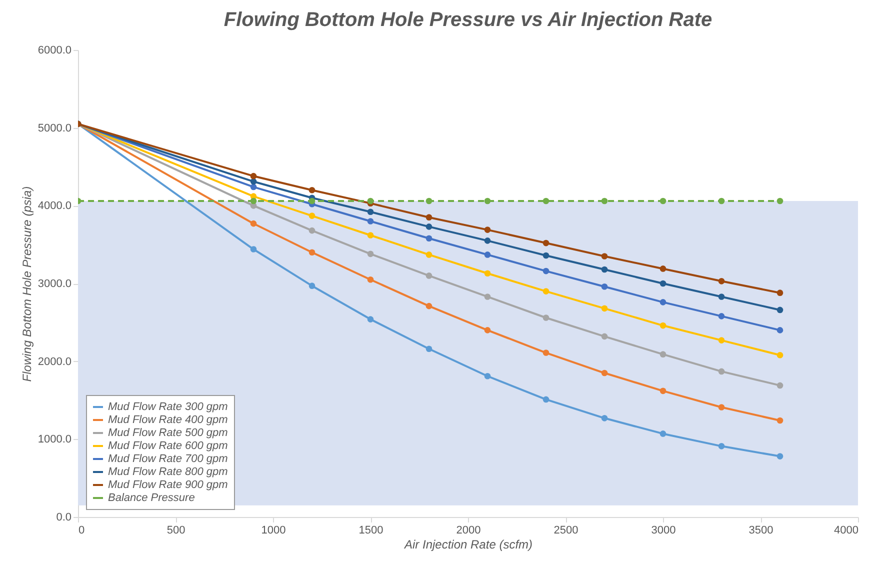 The image size is (887, 588). I want to click on chart-title: Flowing Bottom Hole Pressure vs Air Injection Rate, so click(468, 20).